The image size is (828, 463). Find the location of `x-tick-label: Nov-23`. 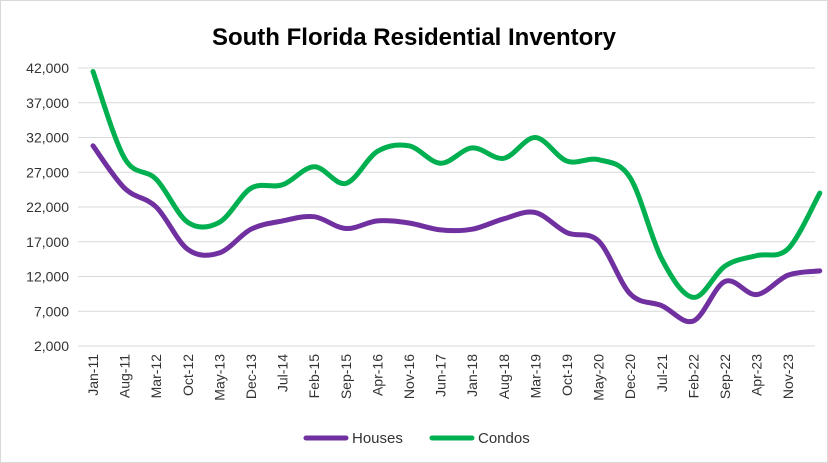

x-tick-label: Nov-23 is located at coordinates (788, 376).